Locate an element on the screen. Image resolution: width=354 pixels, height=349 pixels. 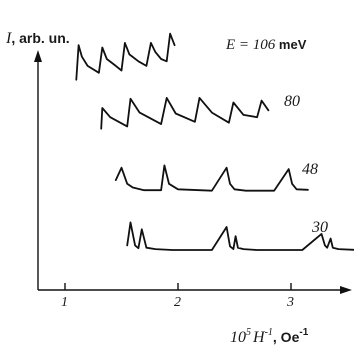
series-label-80: 80 is located at coordinates (292, 101).